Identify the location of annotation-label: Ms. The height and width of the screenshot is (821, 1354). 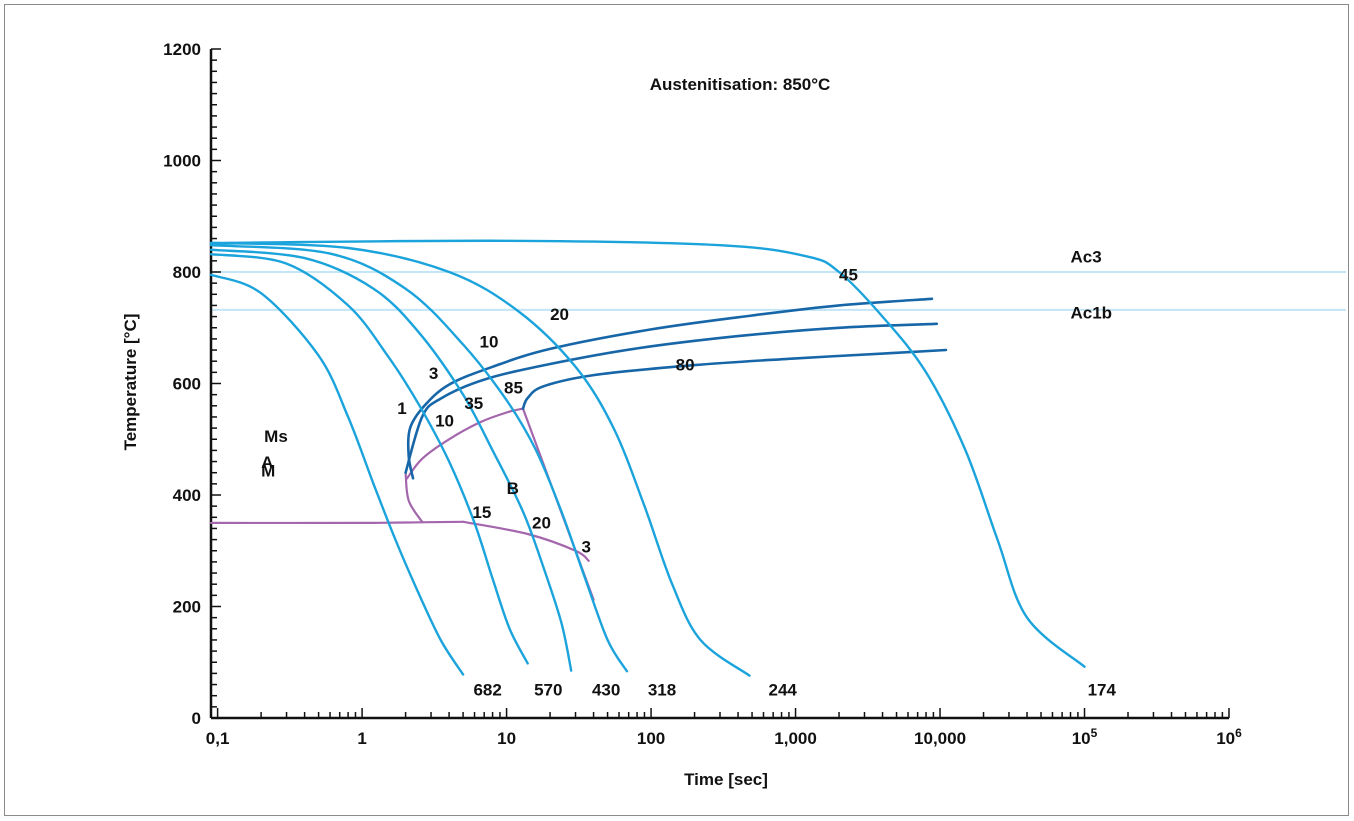
(276, 436).